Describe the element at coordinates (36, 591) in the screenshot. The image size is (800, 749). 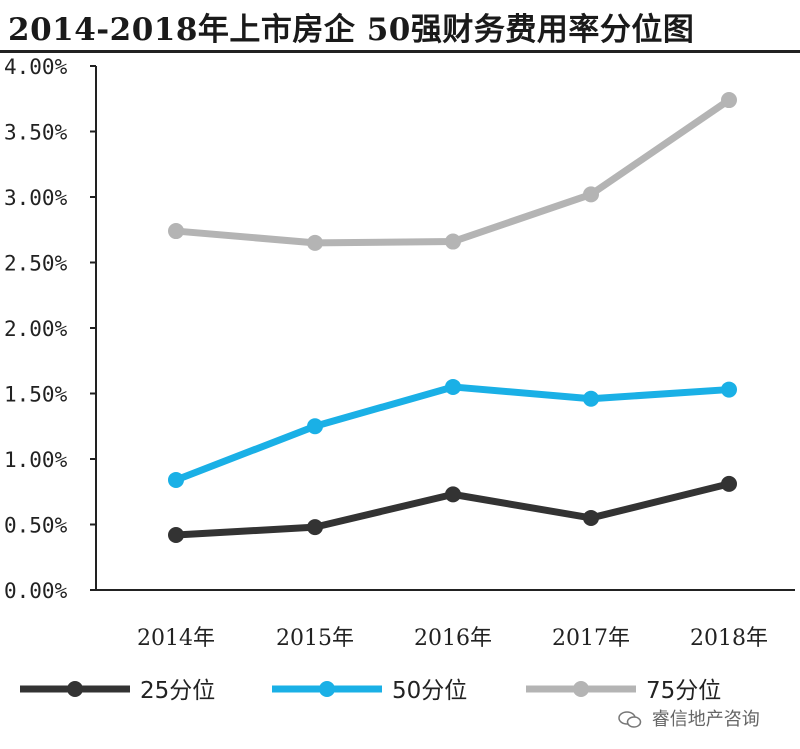
I see `y-tick-label: 0.00%` at that location.